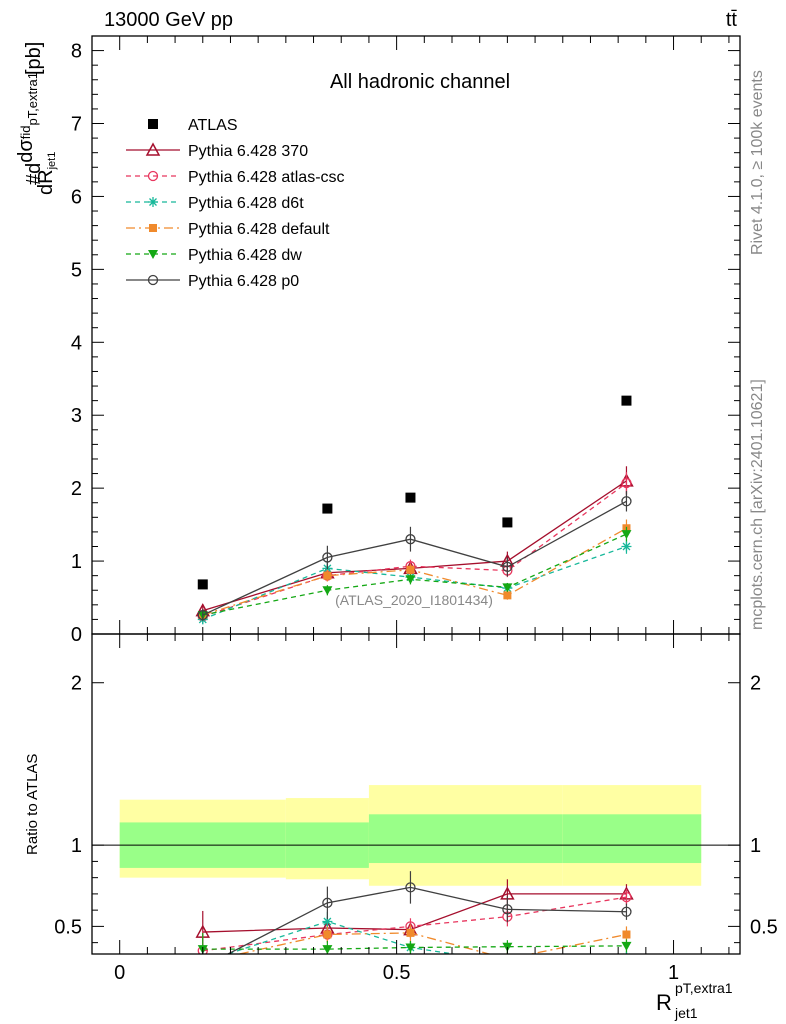 The image size is (786, 1024). I want to click on y-tick-label: 5, so click(76, 270).